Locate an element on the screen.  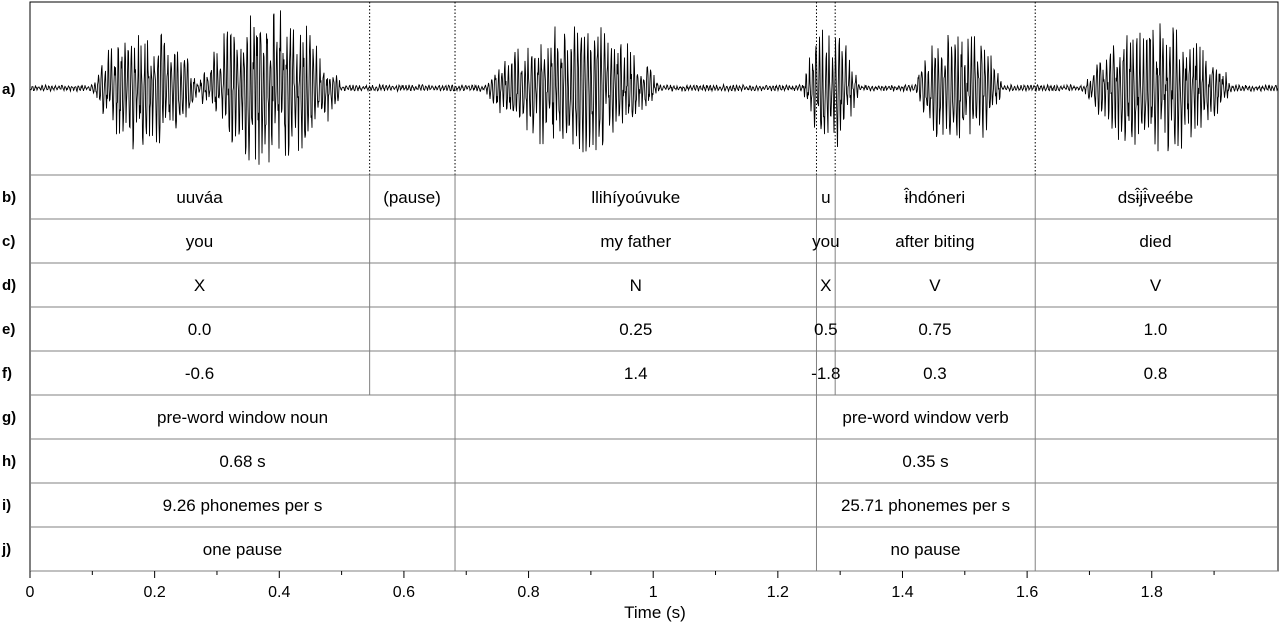
tier-cell-text: after biting is located at coordinates (934, 241).